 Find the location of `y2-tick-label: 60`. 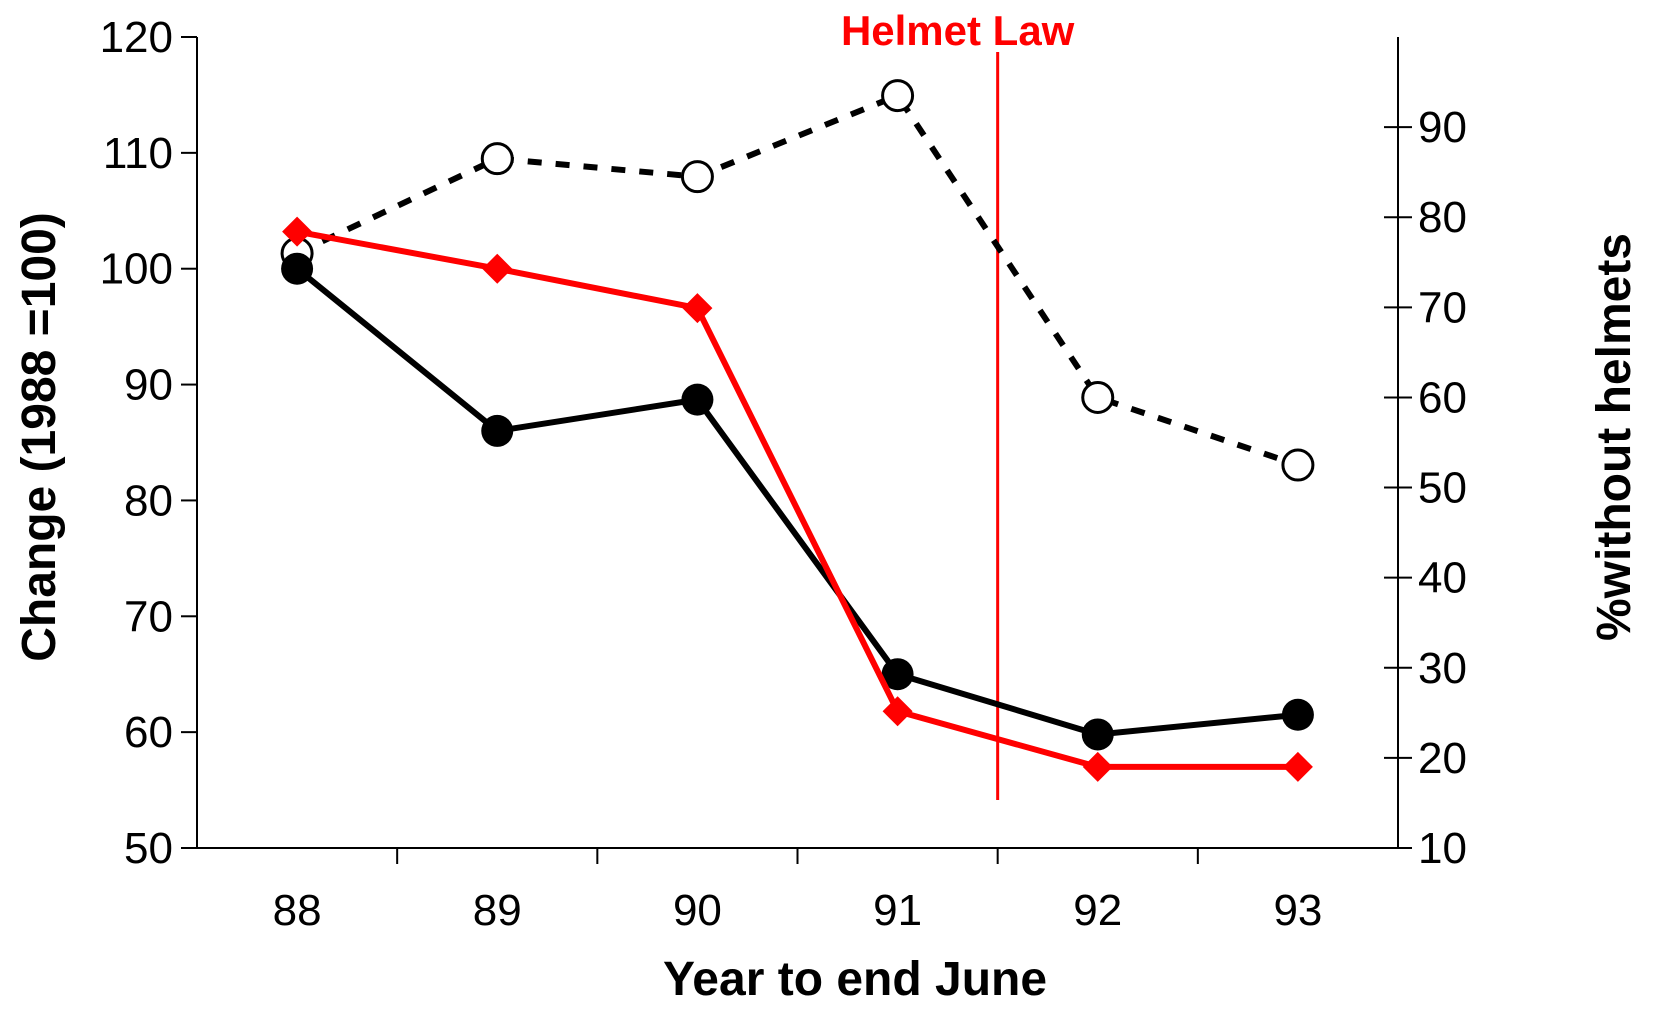

y2-tick-label: 60 is located at coordinates (1442, 397).